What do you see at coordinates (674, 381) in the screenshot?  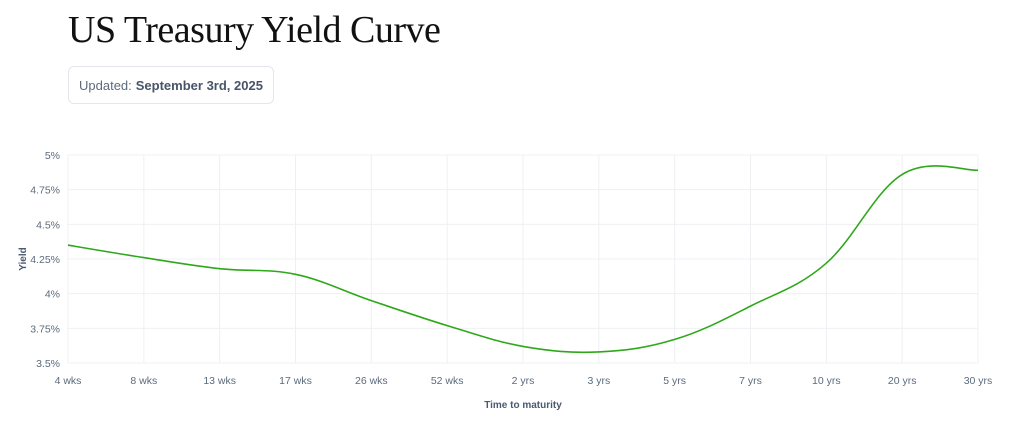 I see `x-tick-label: 5 yrs` at bounding box center [674, 381].